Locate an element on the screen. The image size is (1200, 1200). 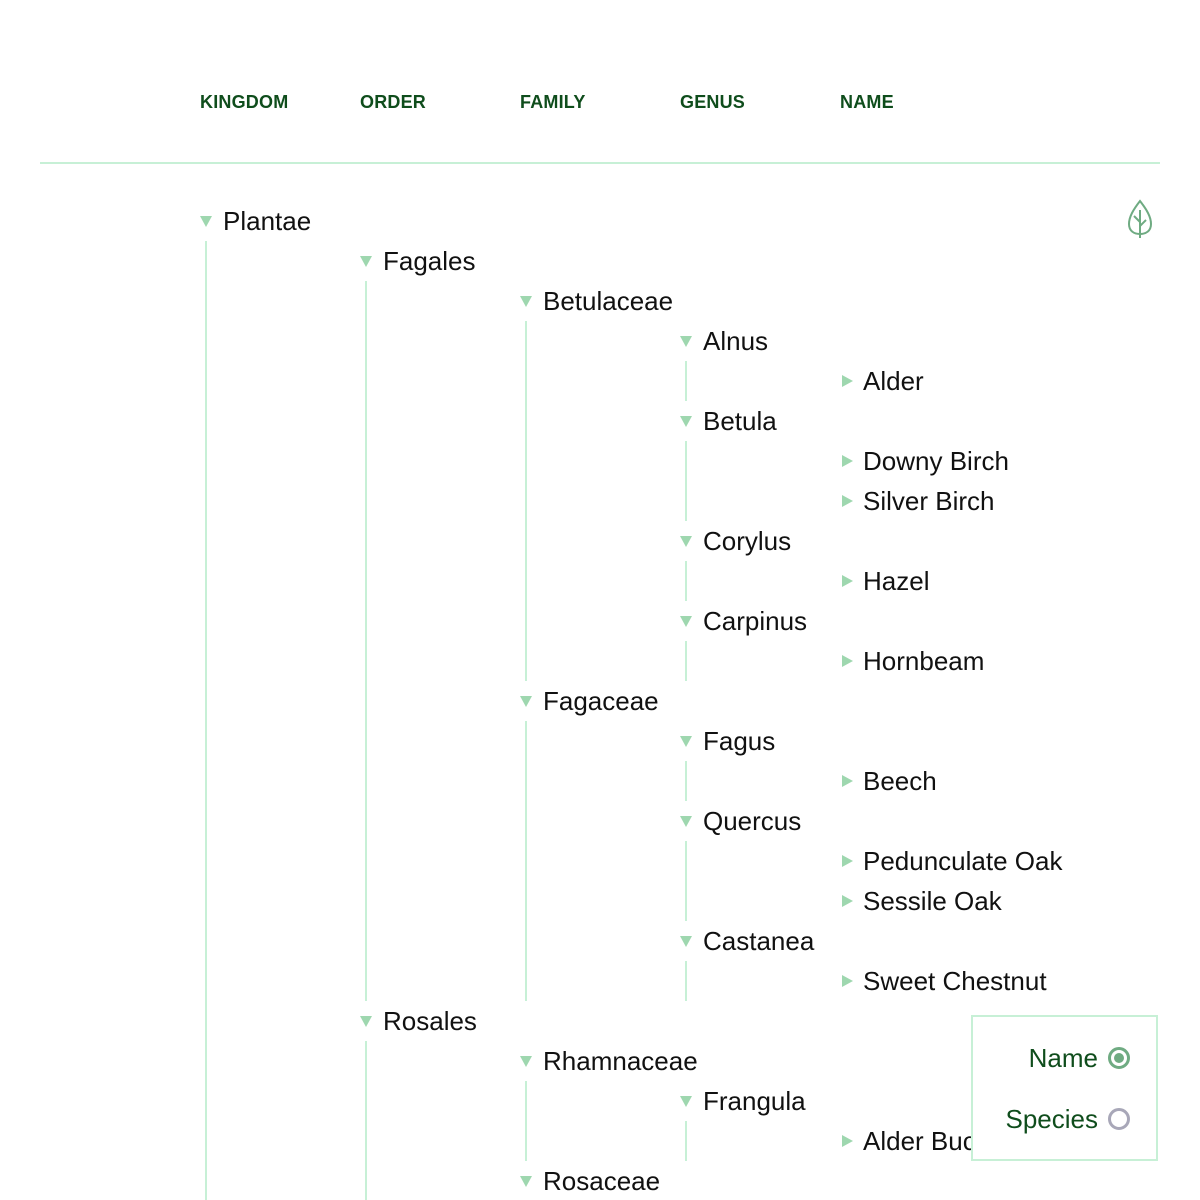
tree-row-genus: Corylus is located at coordinates (735, 541).